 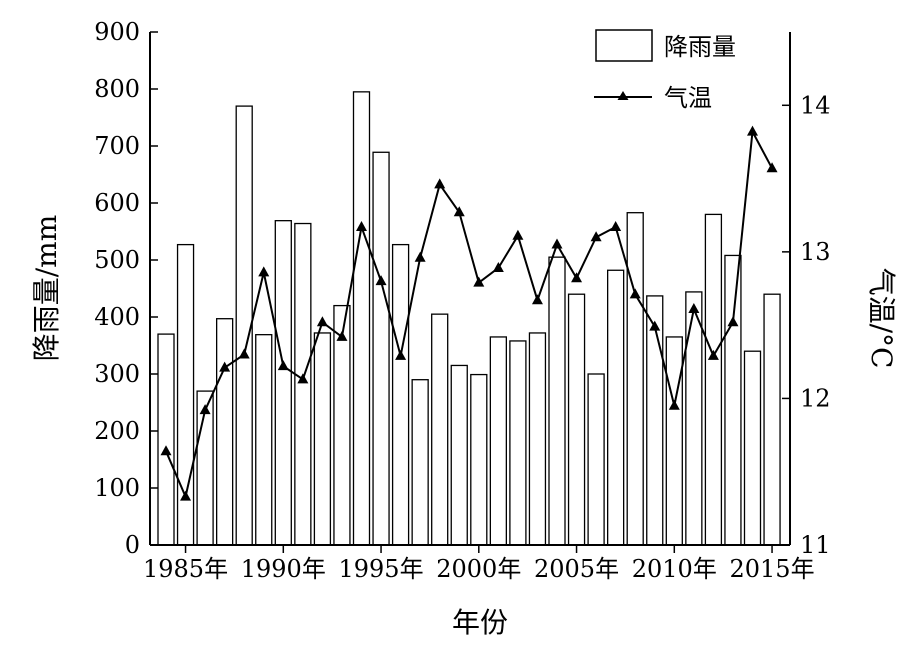 I want to click on left-y-tick-label: 800, so click(x=117, y=89).